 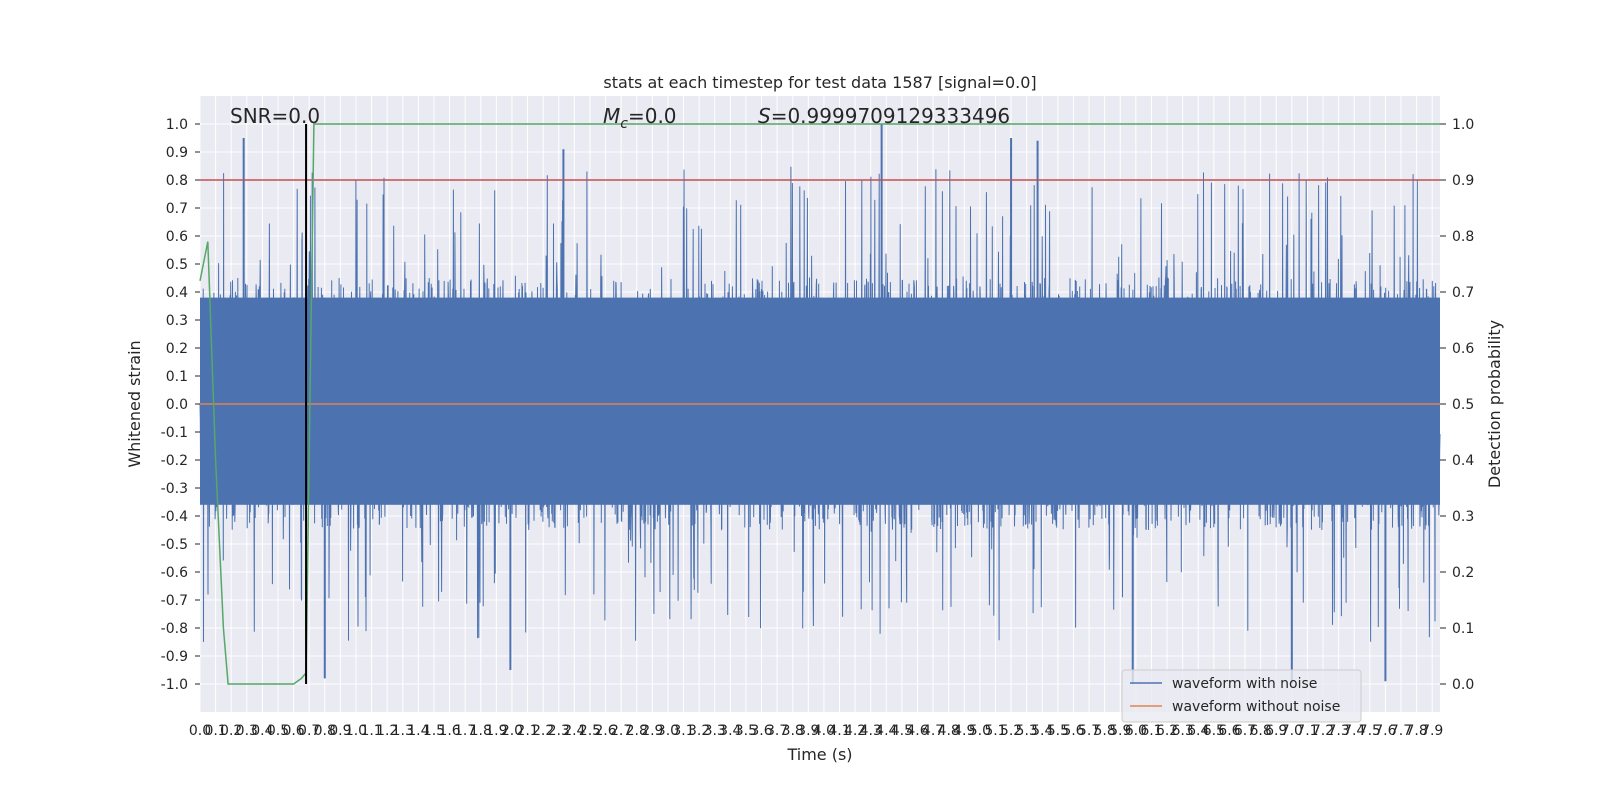 I want to click on x-tick-label: 7.7, so click(x=1401, y=731).